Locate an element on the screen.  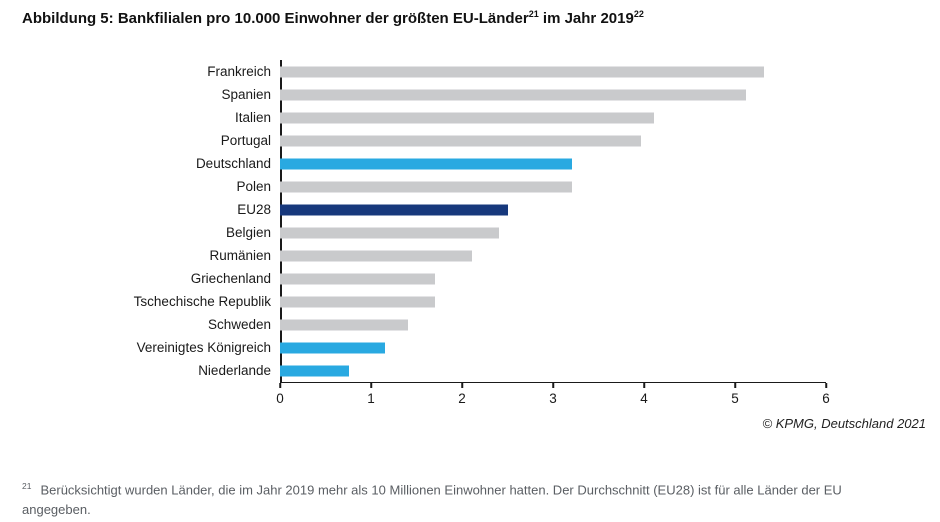
chart-row: Deutschland is located at coordinates (425, 163).